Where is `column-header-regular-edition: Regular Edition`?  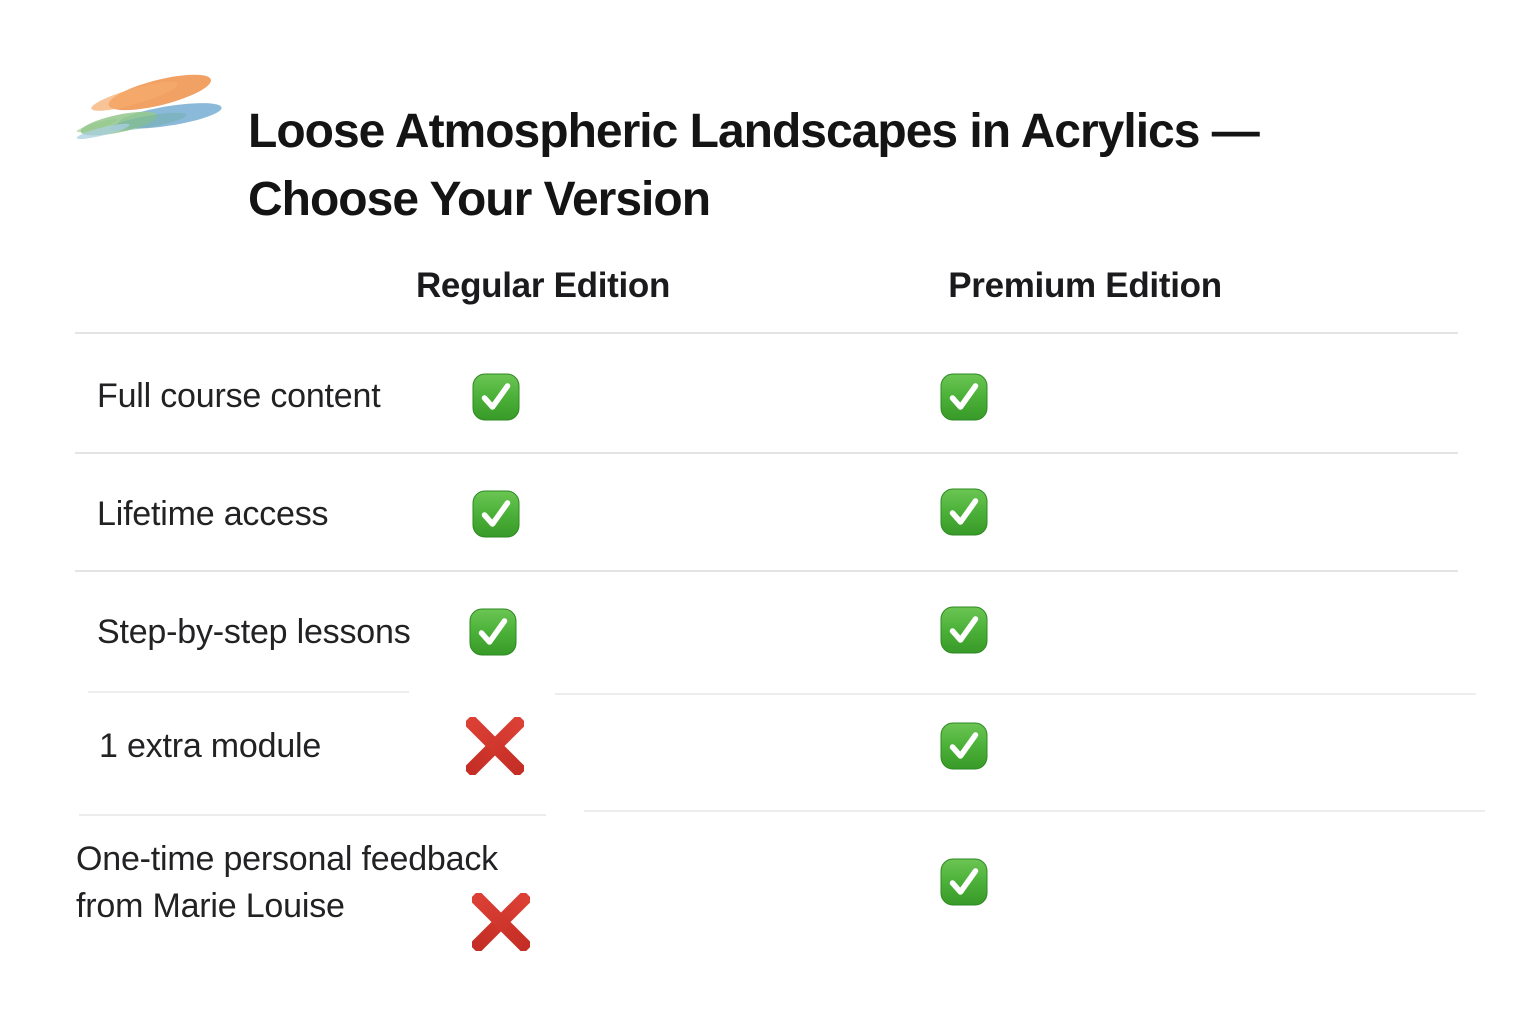
column-header-regular-edition: Regular Edition is located at coordinates (543, 285).